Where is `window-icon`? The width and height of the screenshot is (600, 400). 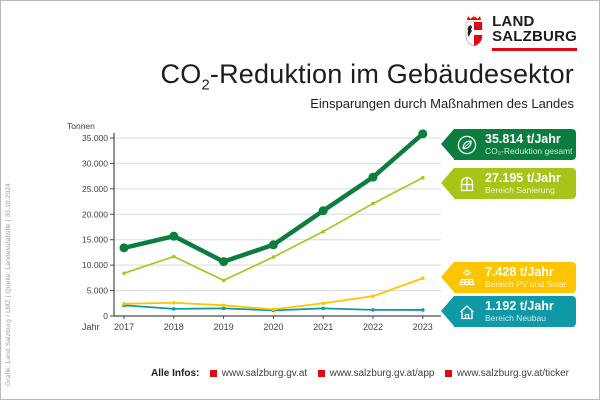
window-icon is located at coordinates (467, 183).